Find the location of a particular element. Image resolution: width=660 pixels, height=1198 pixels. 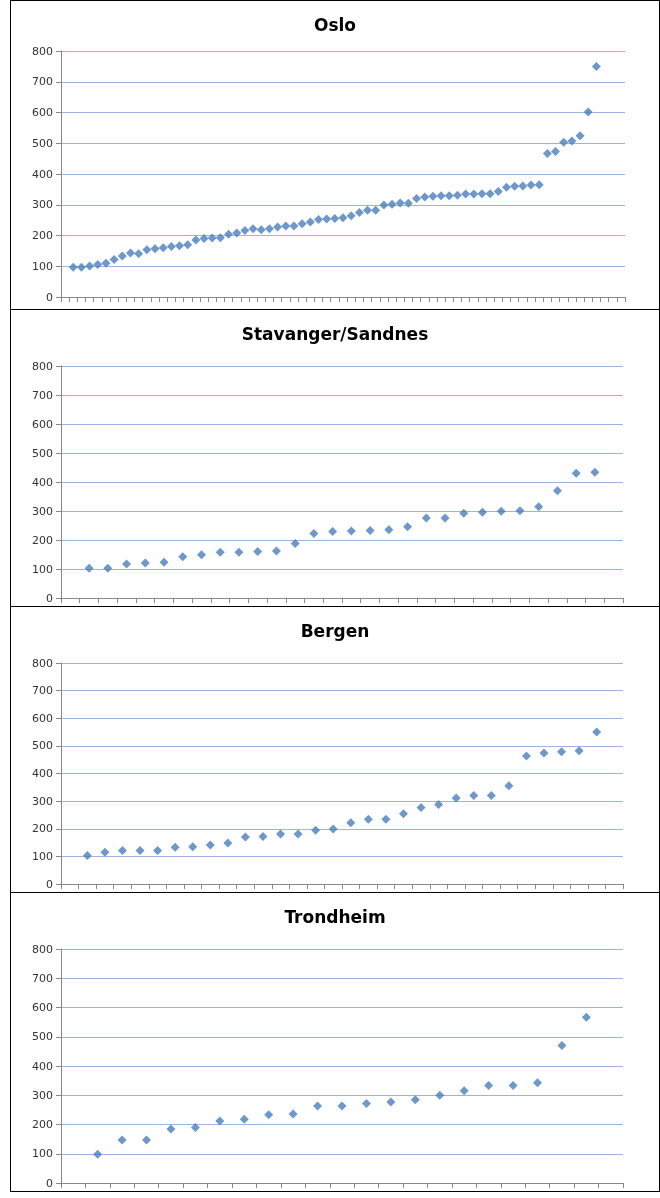

chart-title: Bergen is located at coordinates (335, 630).